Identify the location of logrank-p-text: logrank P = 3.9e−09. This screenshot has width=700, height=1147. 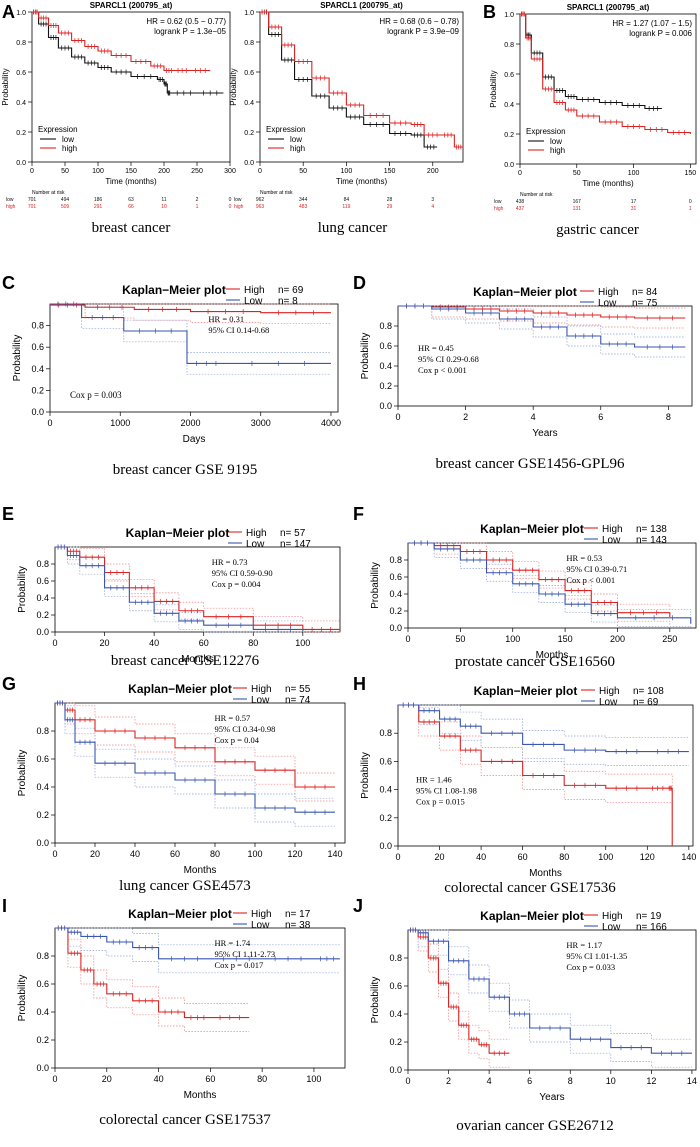
(423, 31).